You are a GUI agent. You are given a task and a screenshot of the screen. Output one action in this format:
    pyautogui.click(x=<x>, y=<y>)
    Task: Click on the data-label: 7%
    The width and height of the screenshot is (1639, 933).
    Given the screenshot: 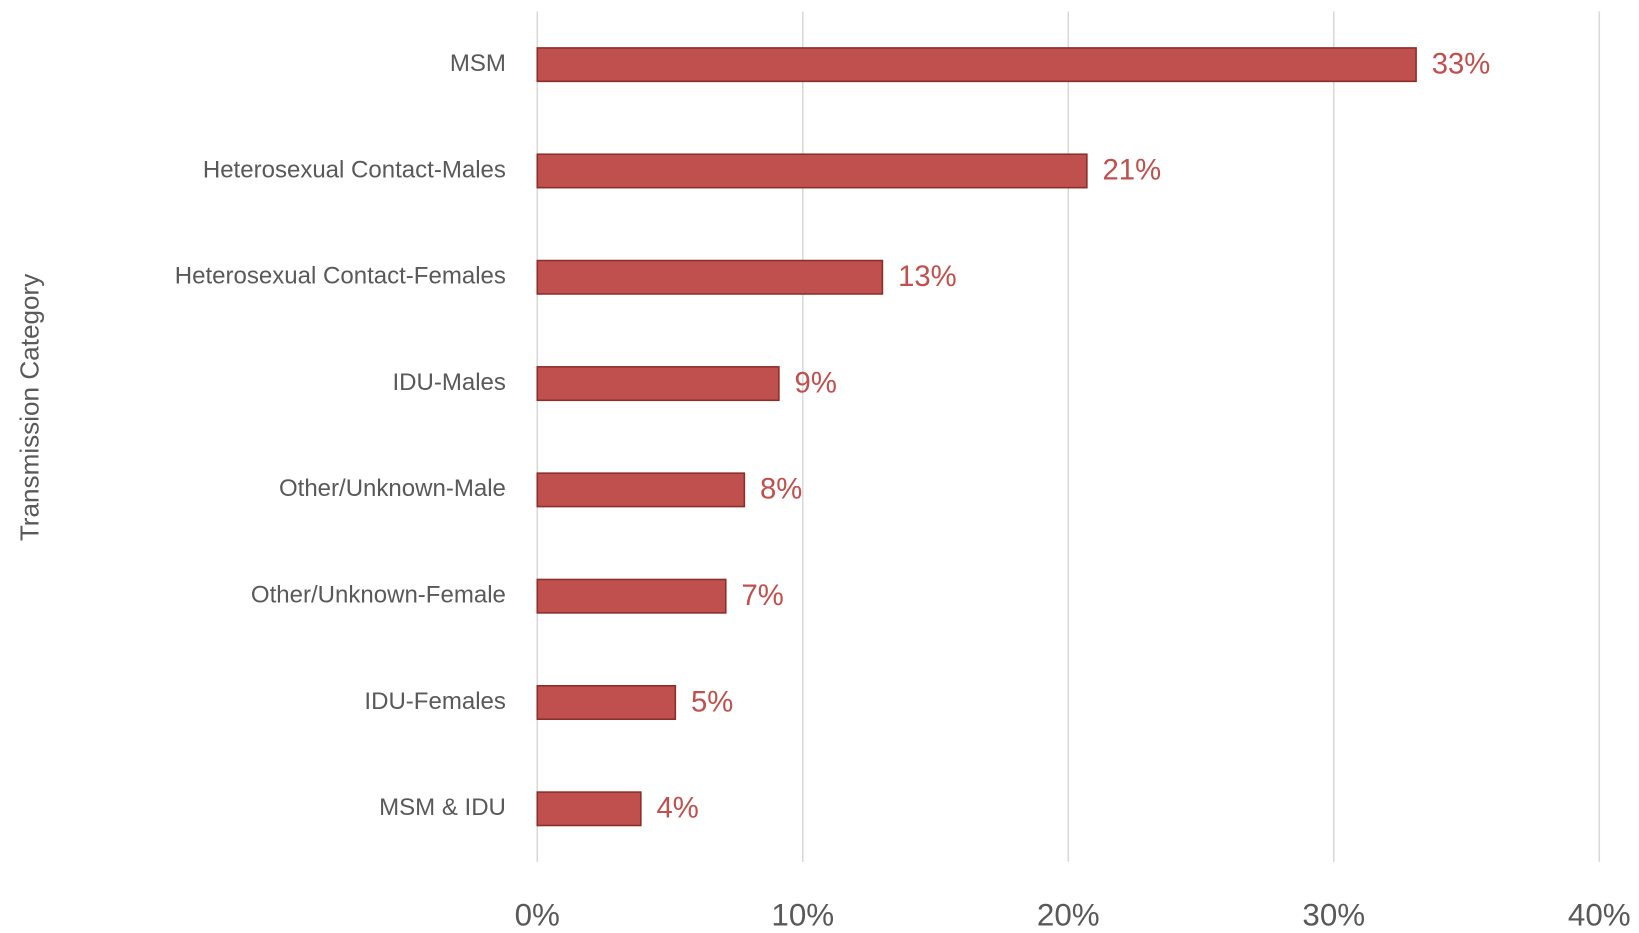 What is the action you would take?
    pyautogui.click(x=762, y=596)
    